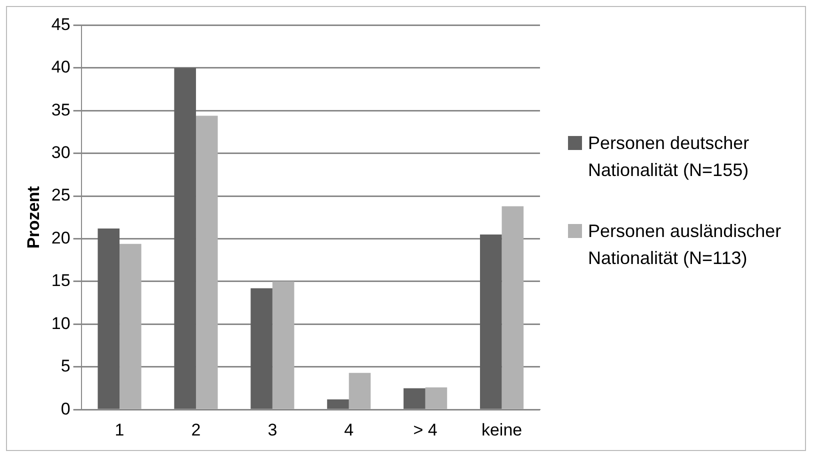 This screenshot has width=814, height=459. I want to click on y-tick-label: 40, so click(60, 67).